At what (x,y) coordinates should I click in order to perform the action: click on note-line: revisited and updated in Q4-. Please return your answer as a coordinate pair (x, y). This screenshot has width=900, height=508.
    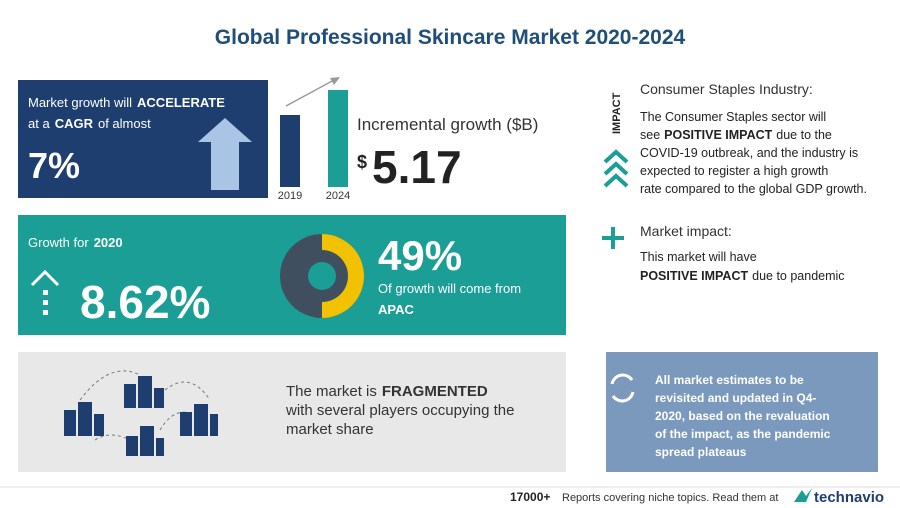
    Looking at the image, I should click on (735, 398).